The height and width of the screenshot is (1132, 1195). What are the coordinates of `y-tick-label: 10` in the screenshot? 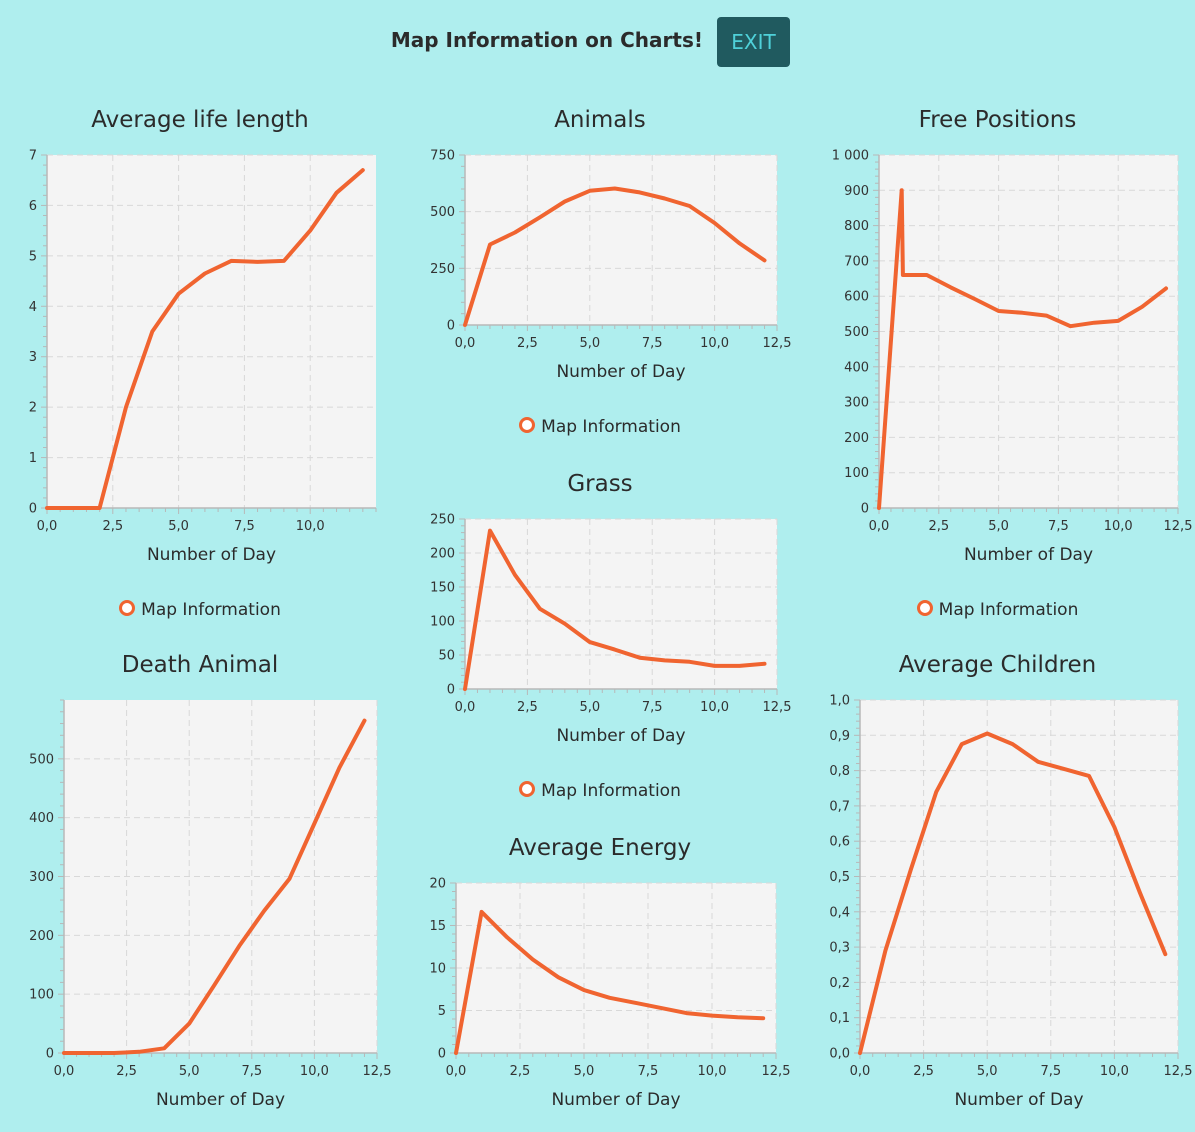 It's located at (437, 969).